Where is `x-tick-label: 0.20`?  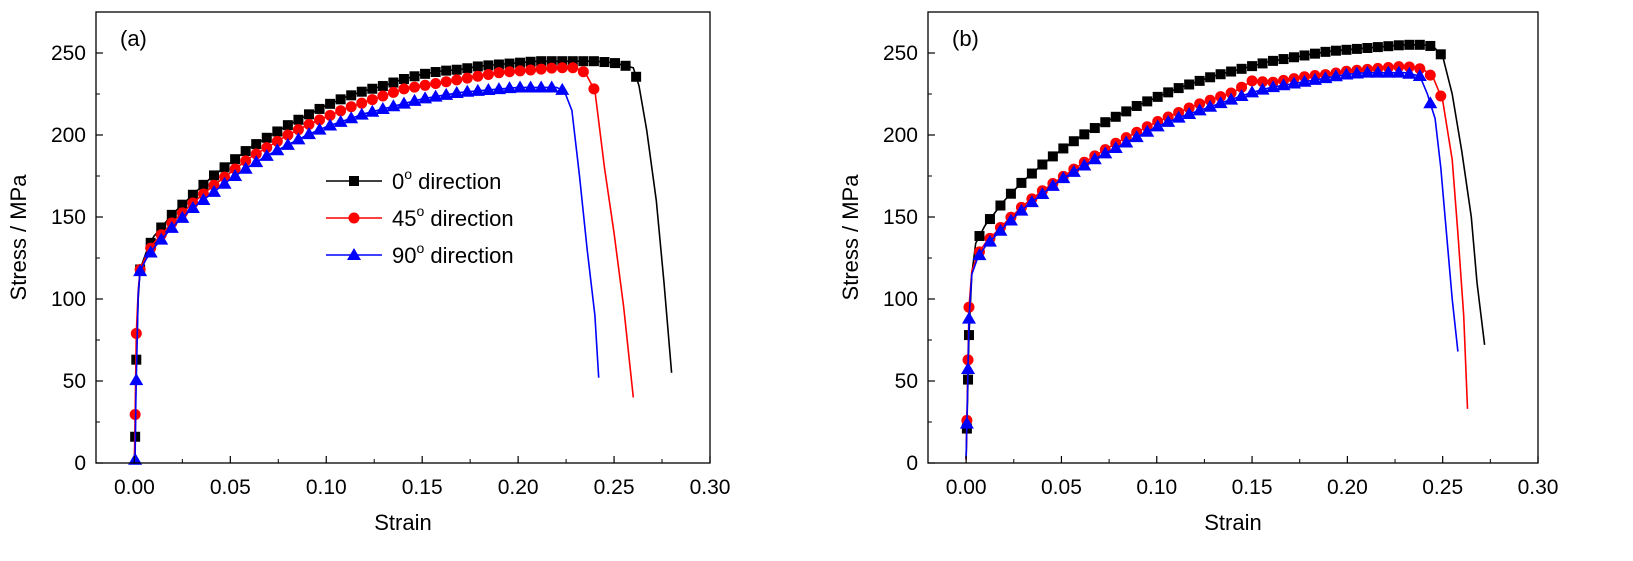
x-tick-label: 0.20 is located at coordinates (1347, 487).